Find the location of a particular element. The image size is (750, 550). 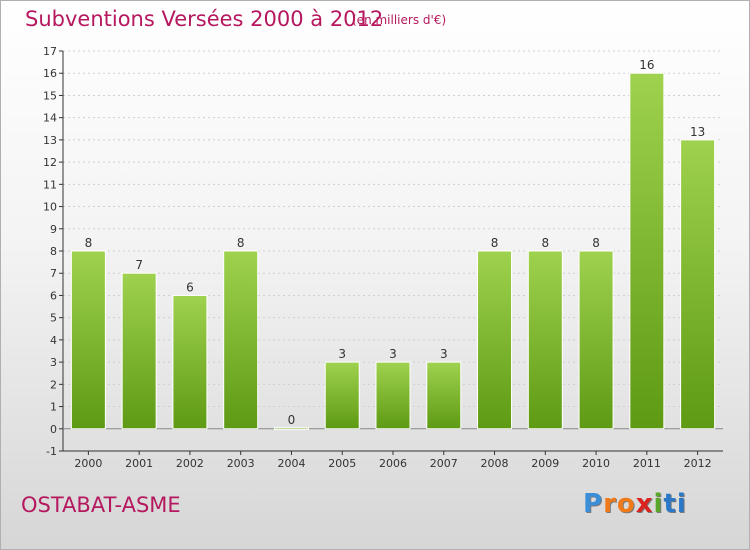

y-tick-label: 9 is located at coordinates (53, 229).